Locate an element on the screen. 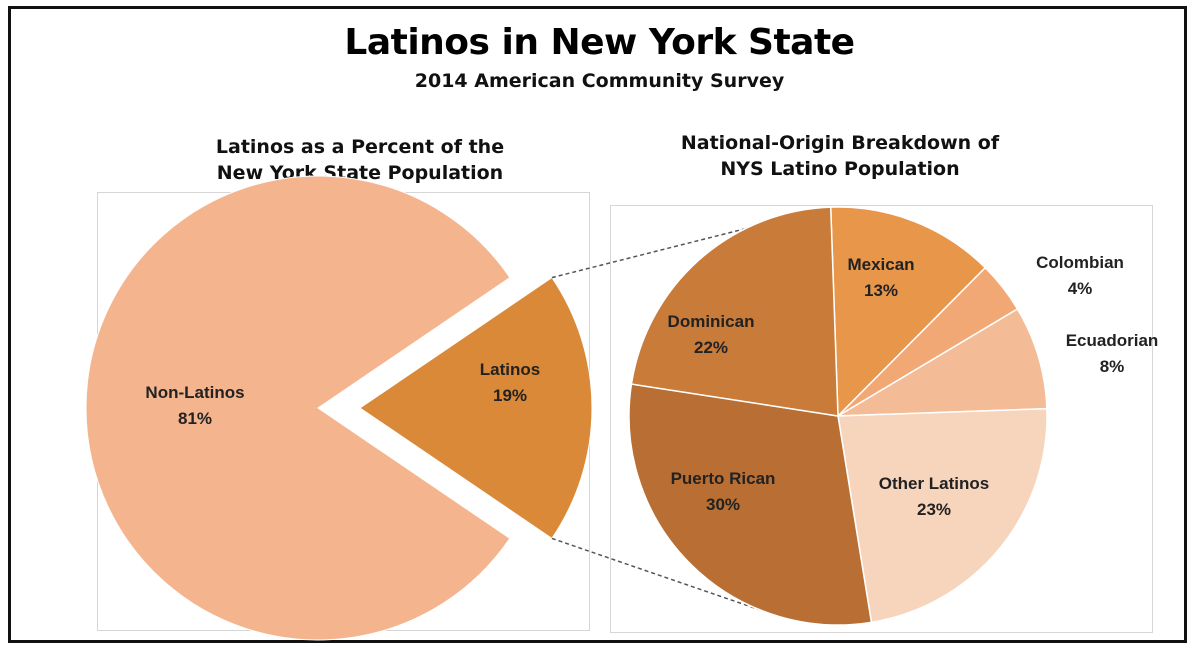  label-latinos-line-2: 19% is located at coordinates (510, 395).